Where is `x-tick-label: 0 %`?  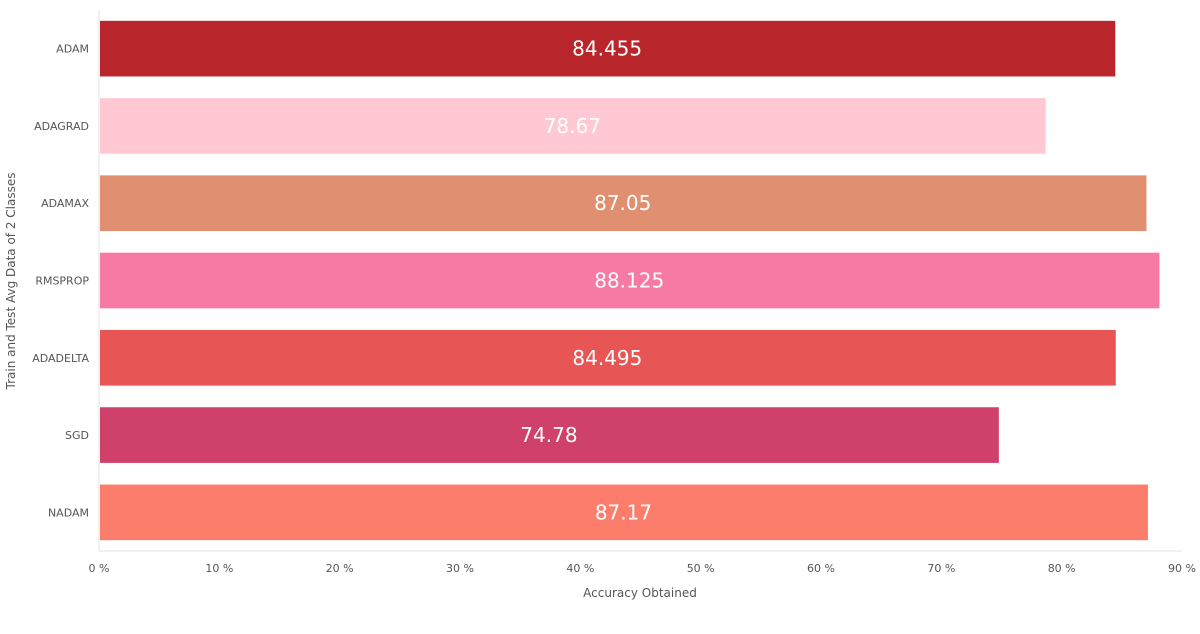 x-tick-label: 0 % is located at coordinates (99, 568).